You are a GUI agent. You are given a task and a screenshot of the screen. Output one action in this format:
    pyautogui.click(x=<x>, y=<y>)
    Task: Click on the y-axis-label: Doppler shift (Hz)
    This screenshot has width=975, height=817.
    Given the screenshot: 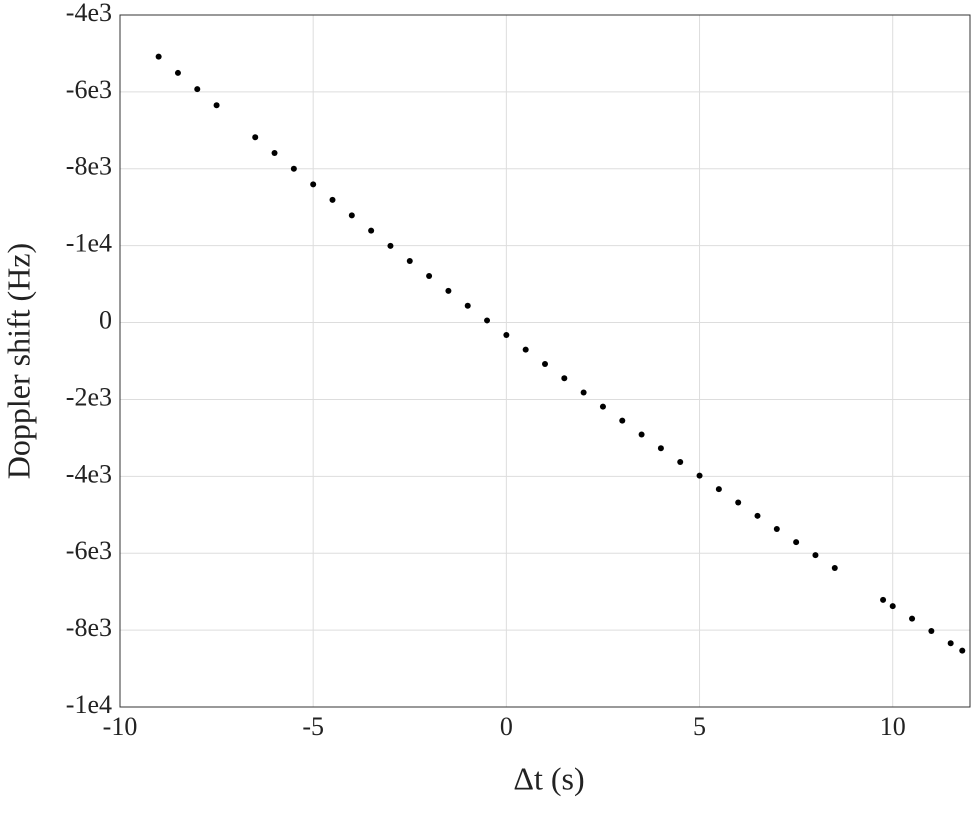 What is the action you would take?
    pyautogui.click(x=18, y=361)
    